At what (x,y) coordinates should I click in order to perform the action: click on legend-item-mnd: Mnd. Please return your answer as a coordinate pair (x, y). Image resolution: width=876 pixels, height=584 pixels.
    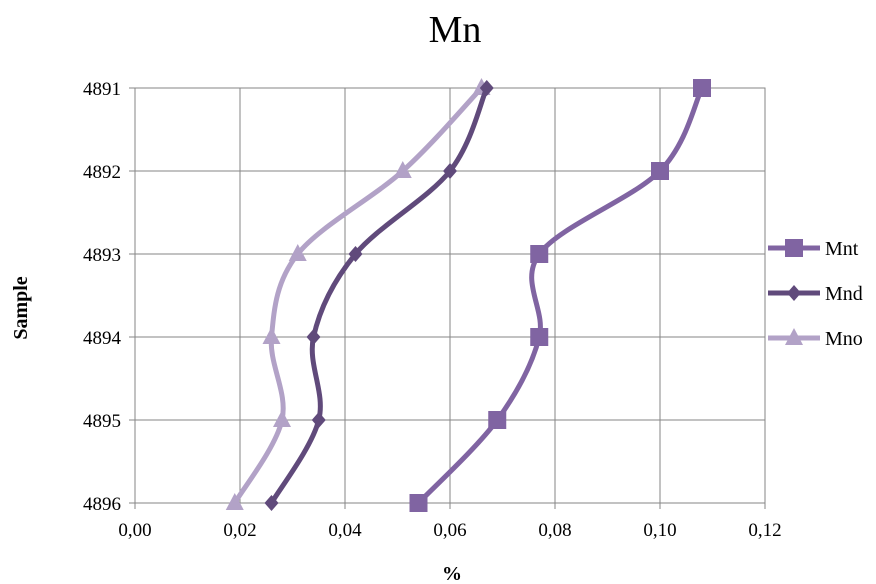
    Looking at the image, I should click on (815, 294).